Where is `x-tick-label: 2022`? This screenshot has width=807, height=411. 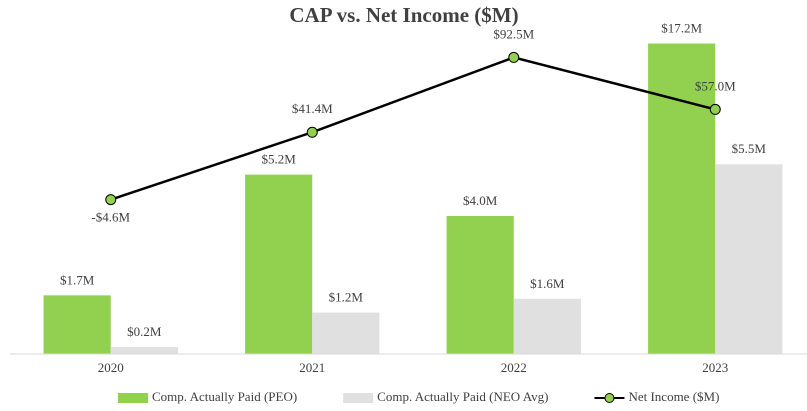 x-tick-label: 2022 is located at coordinates (514, 367).